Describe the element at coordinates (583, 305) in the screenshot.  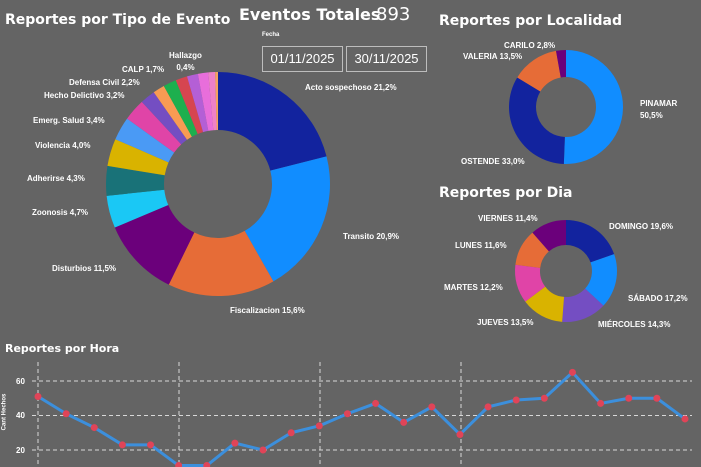
I see `dia-slice-miercoles` at that location.